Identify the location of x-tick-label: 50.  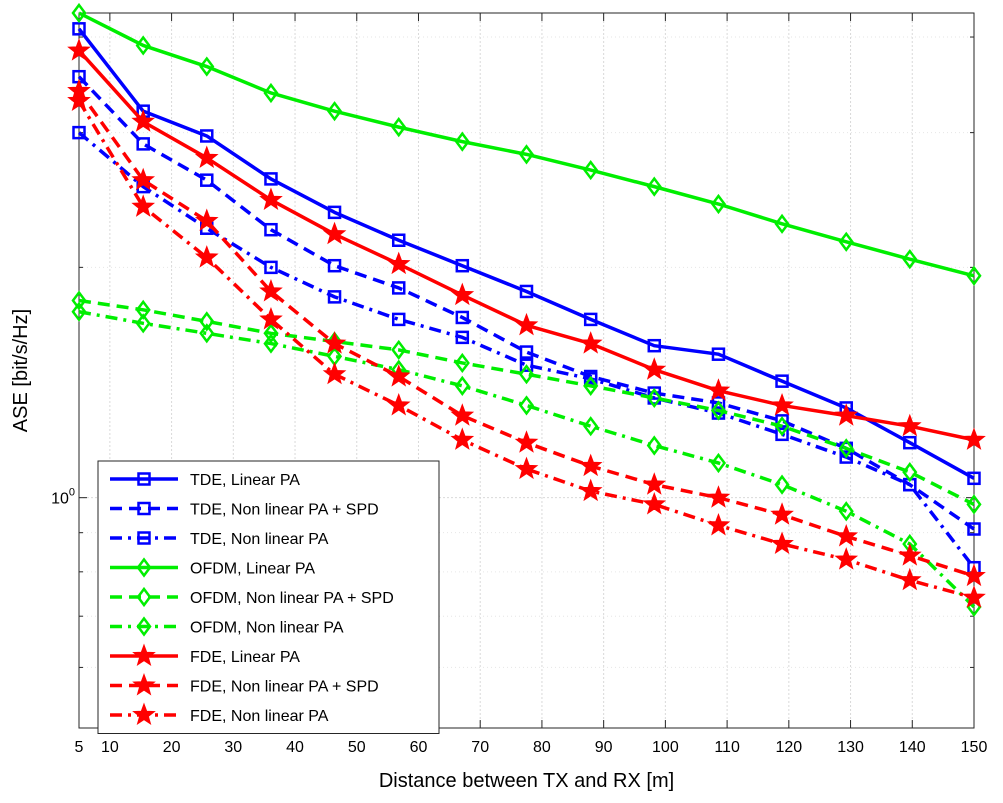
(357, 747).